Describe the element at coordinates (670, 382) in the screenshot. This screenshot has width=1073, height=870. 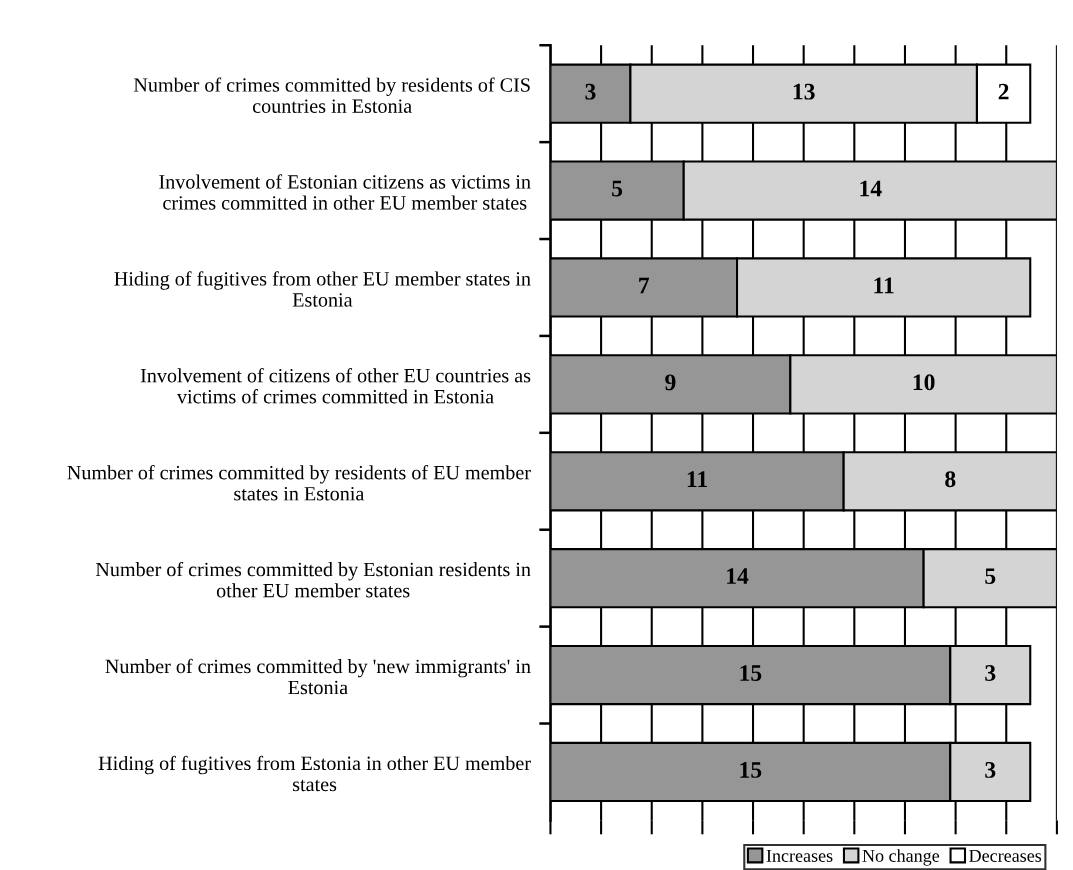
I see `data-label: 9` at that location.